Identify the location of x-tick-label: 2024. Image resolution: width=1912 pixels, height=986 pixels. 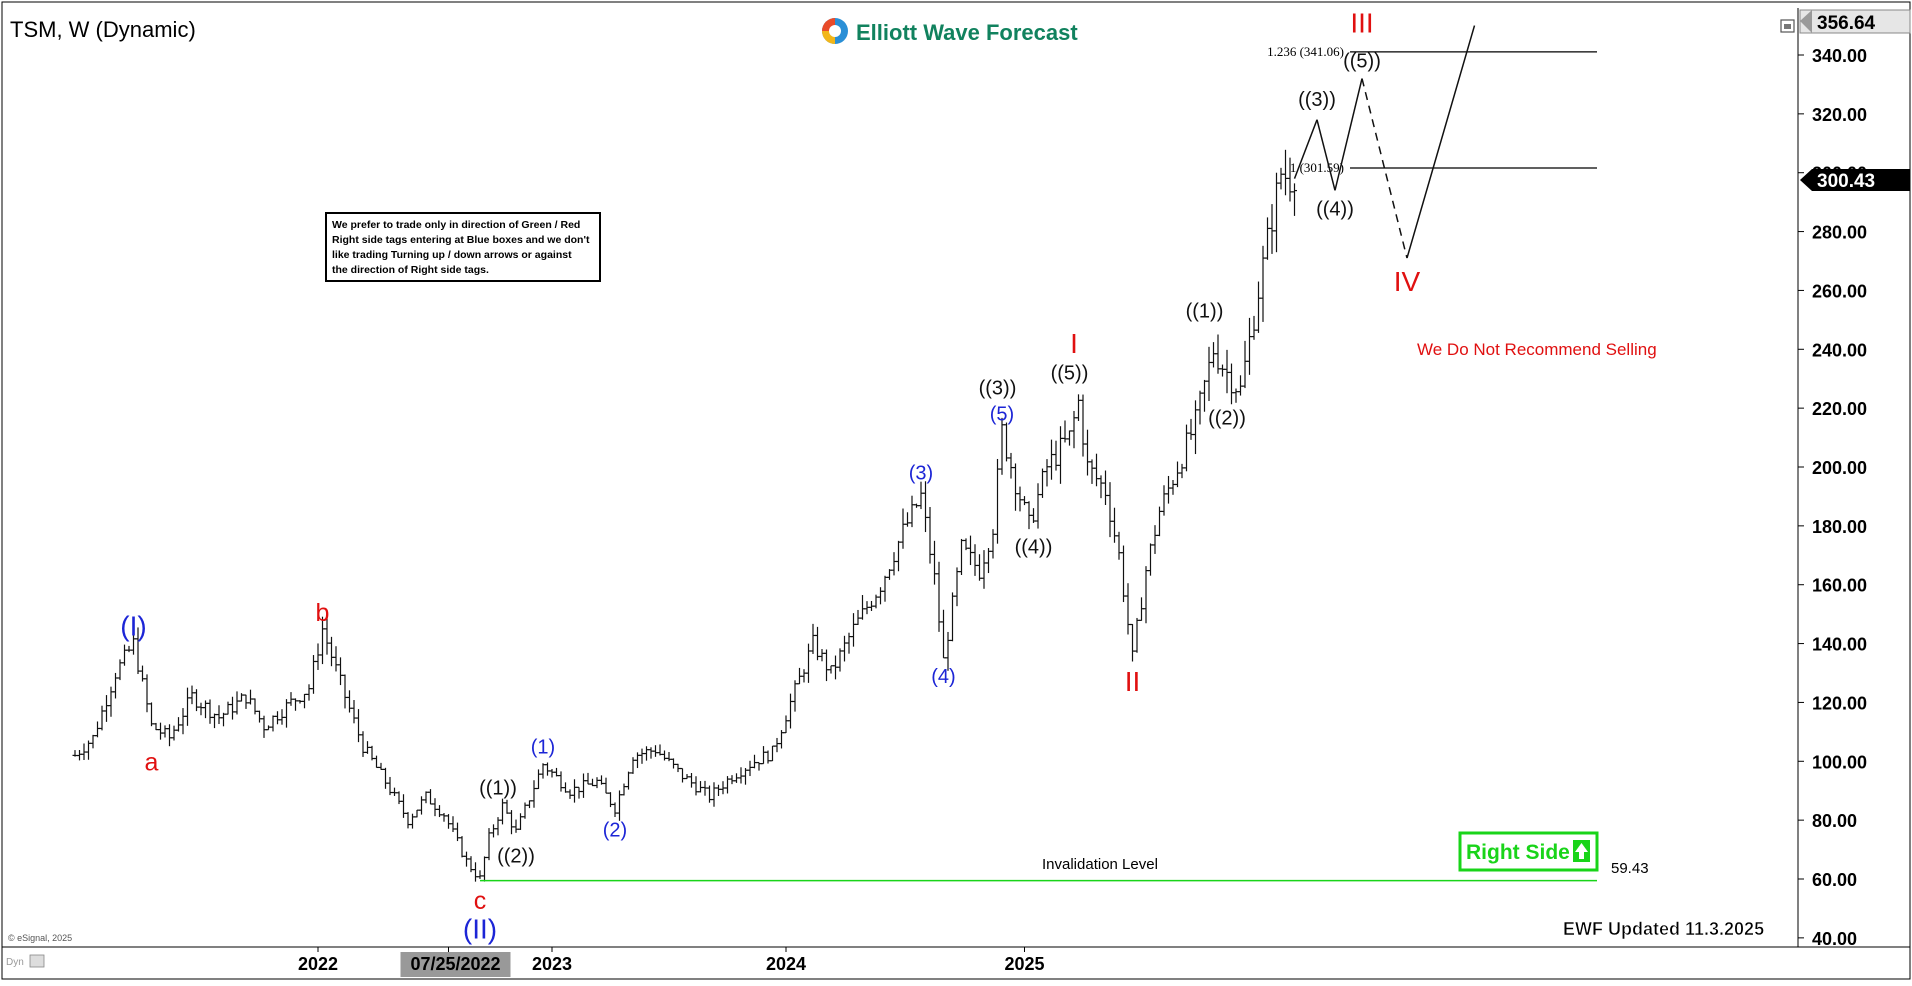
(786, 964).